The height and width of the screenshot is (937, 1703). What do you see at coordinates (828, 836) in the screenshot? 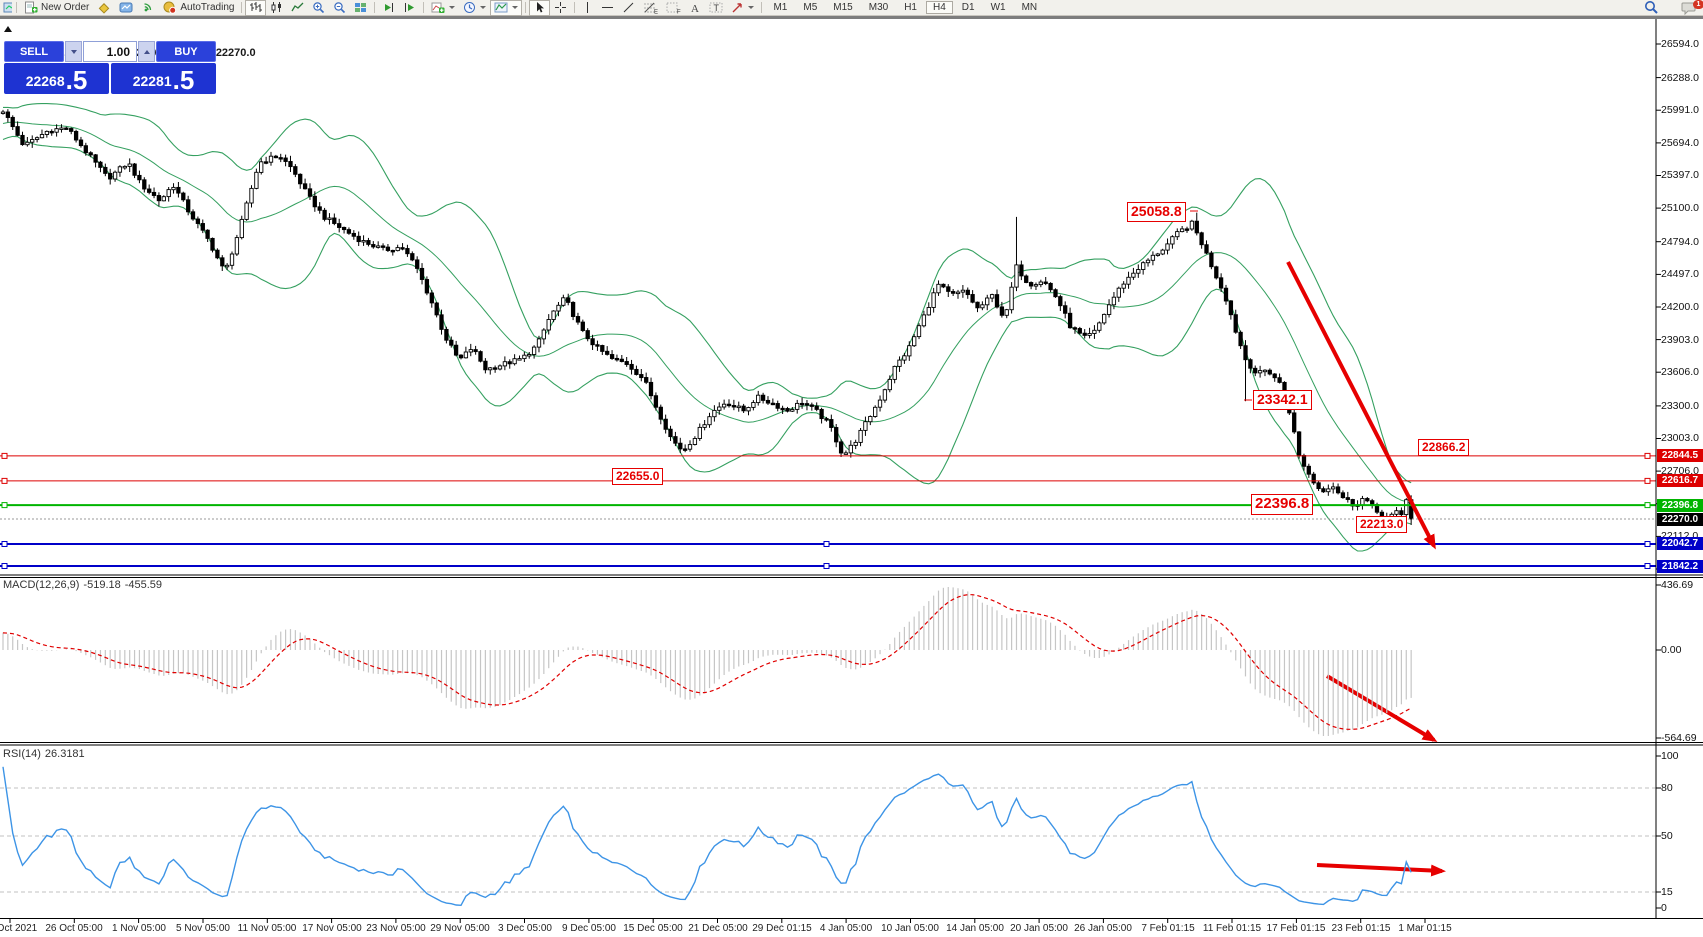
I see `rsi-layer` at bounding box center [828, 836].